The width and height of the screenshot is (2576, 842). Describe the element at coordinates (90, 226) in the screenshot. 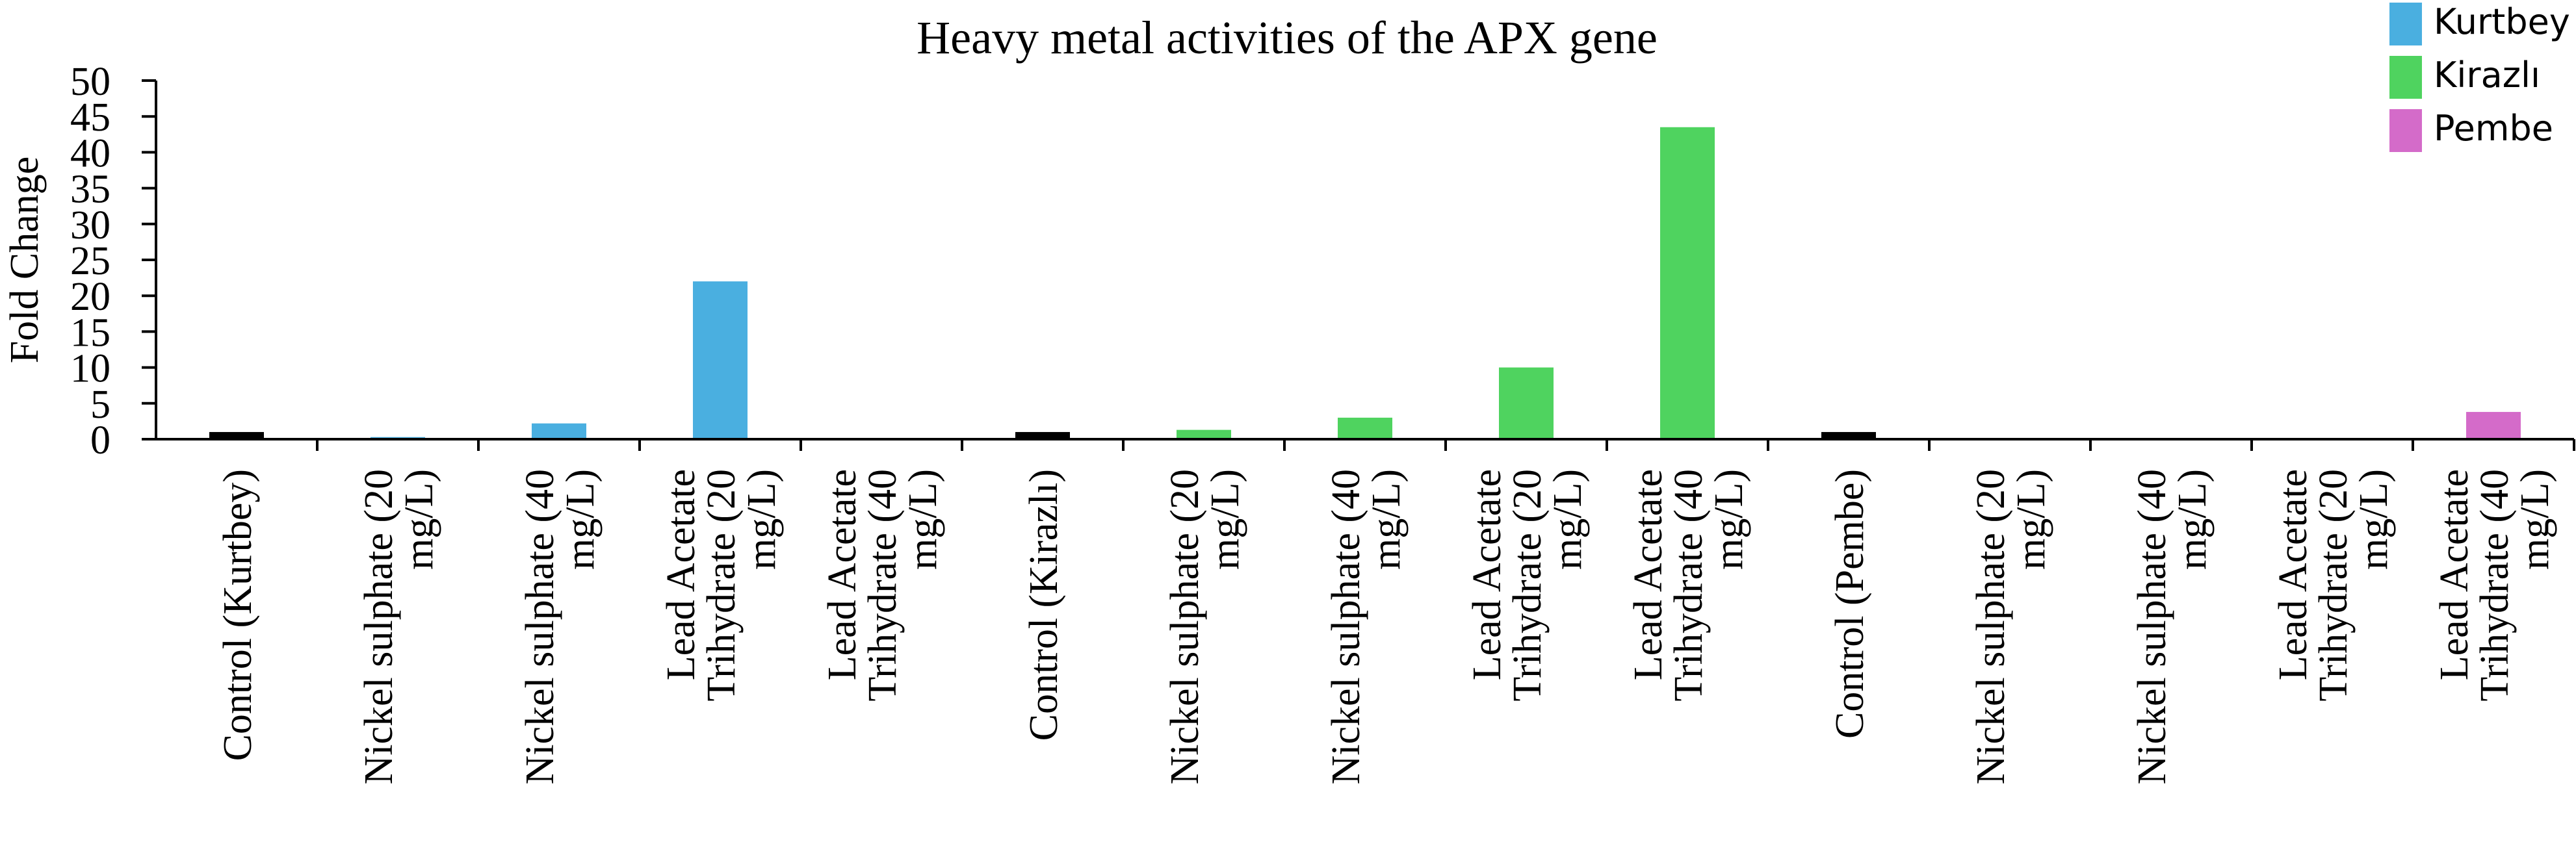

I see `y-tick-label: 30` at that location.